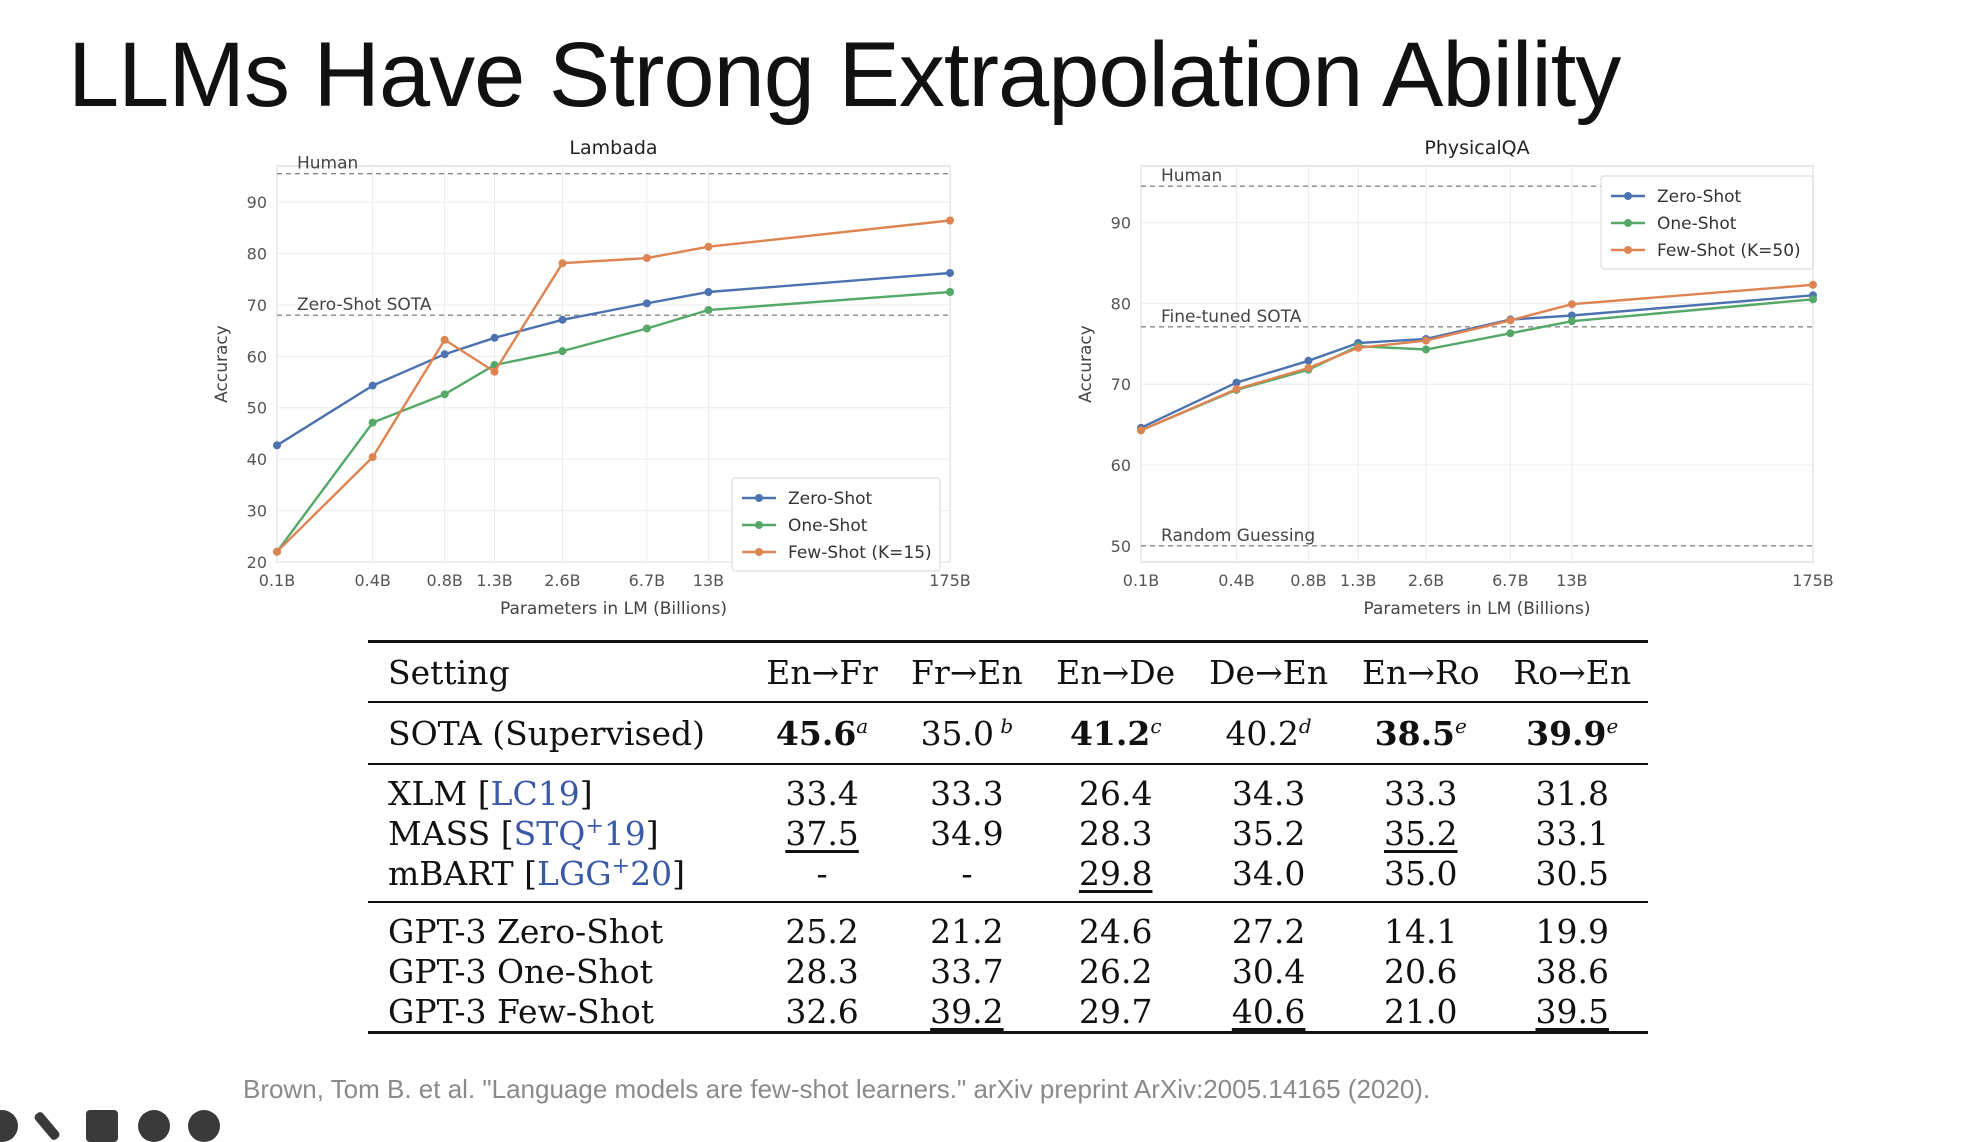 The image size is (1986, 1142). What do you see at coordinates (1699, 197) in the screenshot?
I see `legend-label: Zero-Shot` at bounding box center [1699, 197].